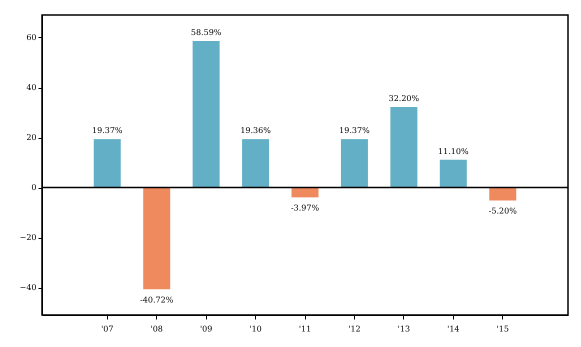 The image size is (581, 347). I want to click on y-tick-label: −40, so click(28, 287).